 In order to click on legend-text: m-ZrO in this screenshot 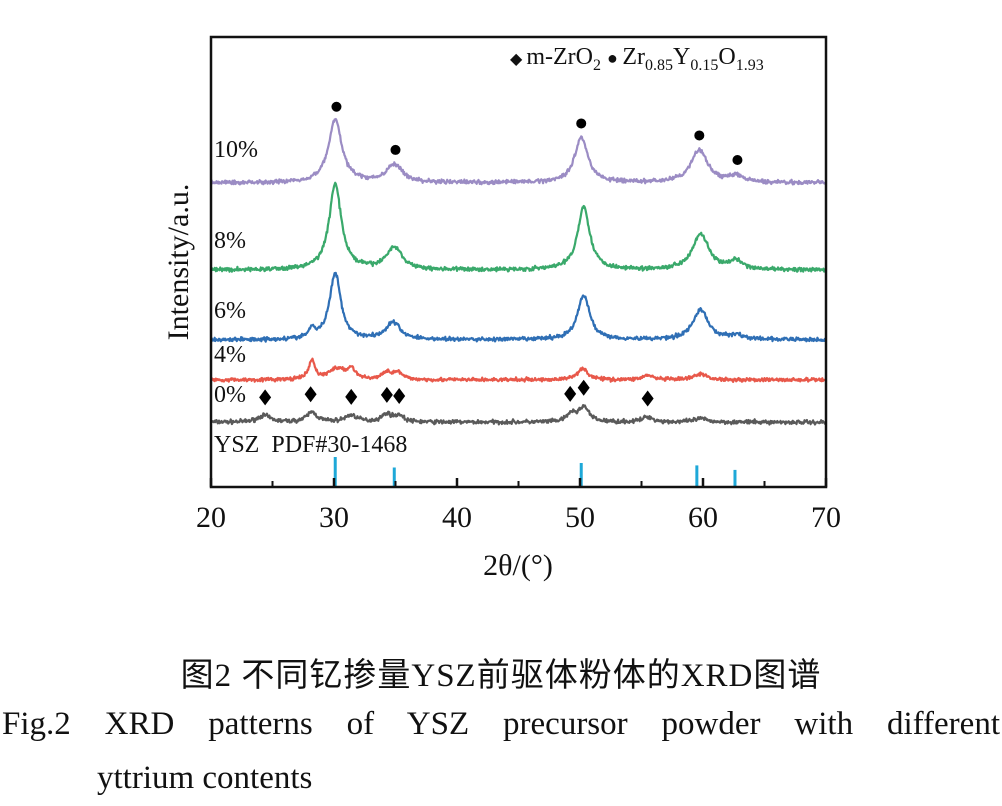, I will do `click(559, 57)`.